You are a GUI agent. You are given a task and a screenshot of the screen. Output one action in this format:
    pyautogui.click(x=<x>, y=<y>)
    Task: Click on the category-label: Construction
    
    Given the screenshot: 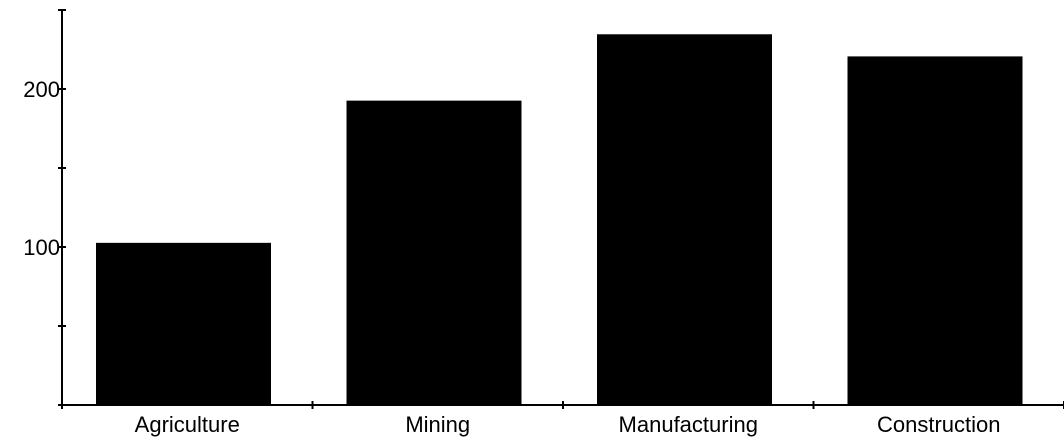 What is the action you would take?
    pyautogui.click(x=939, y=424)
    